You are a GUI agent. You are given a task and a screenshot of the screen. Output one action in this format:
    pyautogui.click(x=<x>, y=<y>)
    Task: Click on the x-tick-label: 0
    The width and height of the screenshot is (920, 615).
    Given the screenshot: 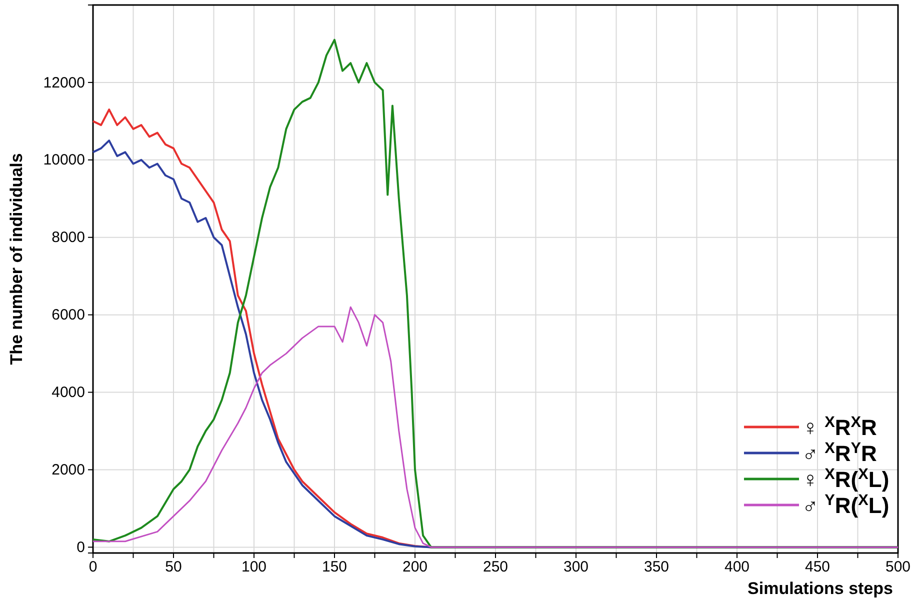 What is the action you would take?
    pyautogui.click(x=93, y=567)
    